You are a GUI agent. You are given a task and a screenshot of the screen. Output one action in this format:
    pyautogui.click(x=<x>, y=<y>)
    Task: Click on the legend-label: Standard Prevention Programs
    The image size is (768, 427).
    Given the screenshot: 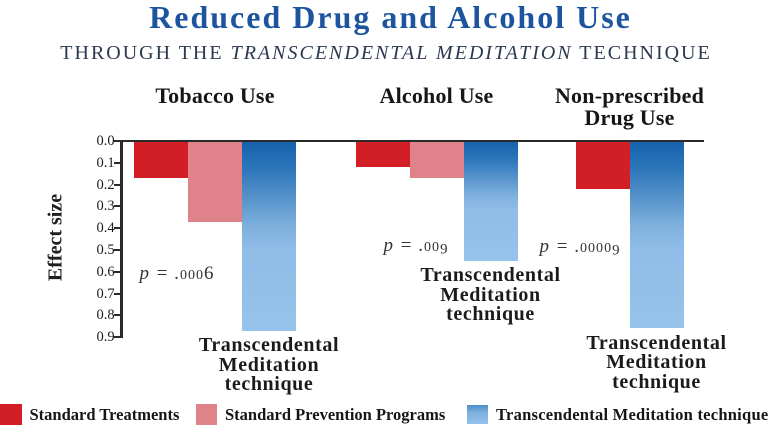 What is the action you would take?
    pyautogui.click(x=335, y=414)
    